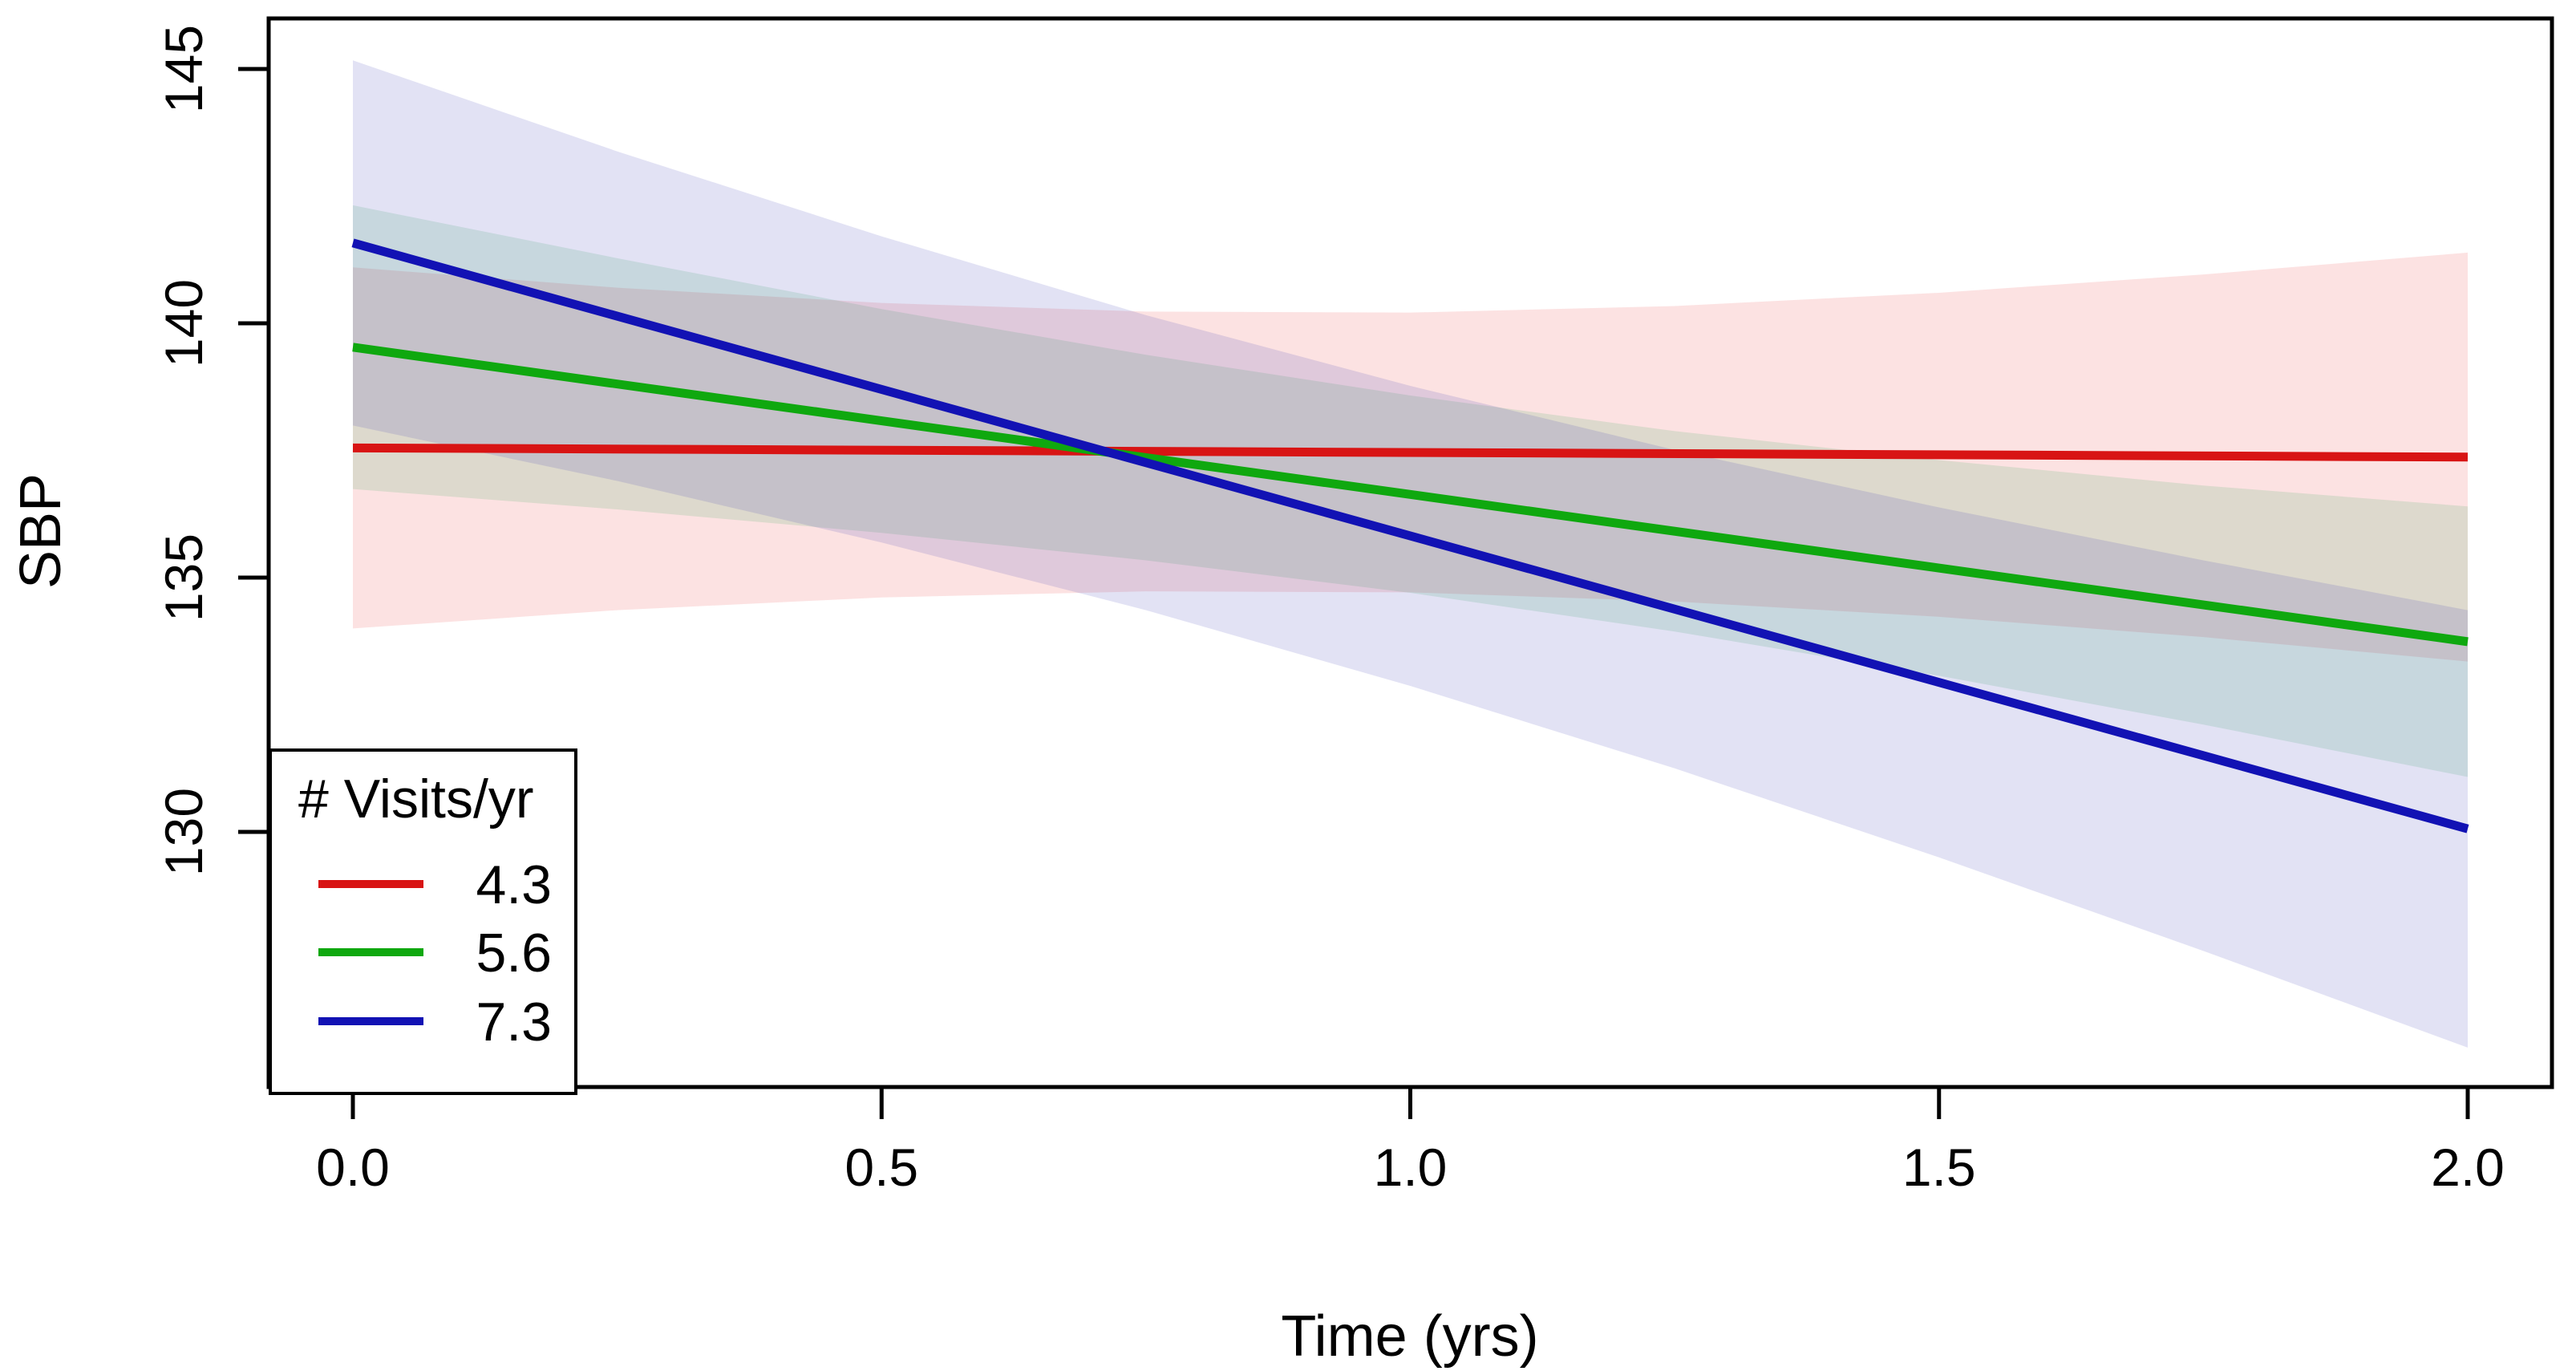 This screenshot has height=1371, width=2576. Describe the element at coordinates (183, 577) in the screenshot. I see `y-tick-label: 135` at that location.